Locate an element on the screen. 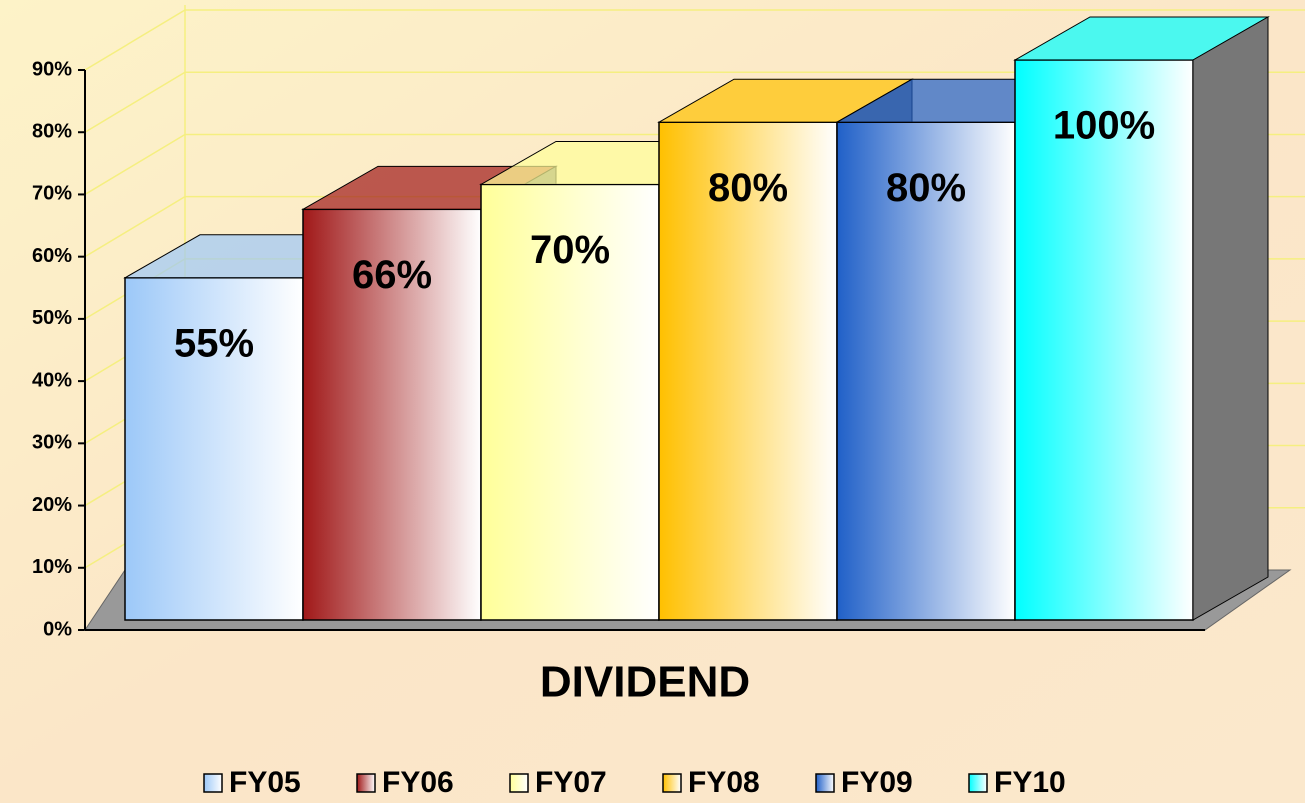  legend-label: FY10 is located at coordinates (1030, 782).